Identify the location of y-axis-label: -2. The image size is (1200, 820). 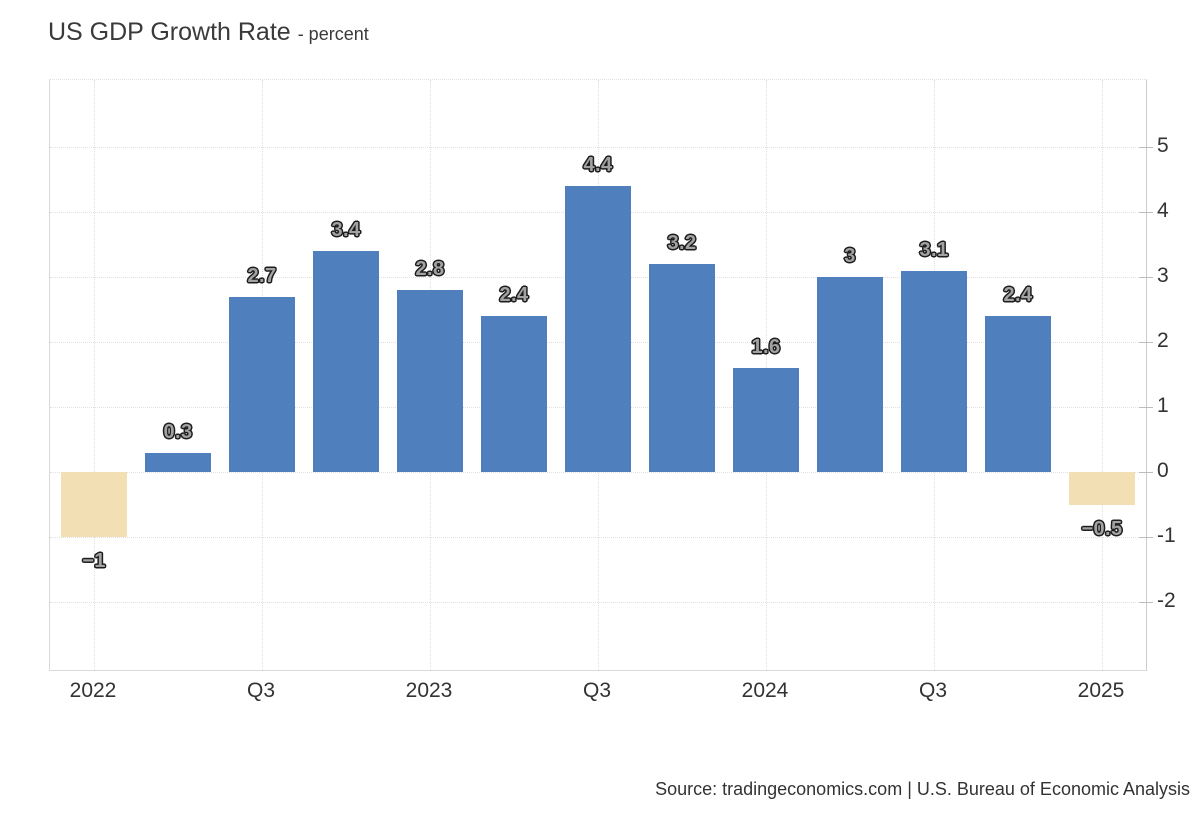
(1166, 600).